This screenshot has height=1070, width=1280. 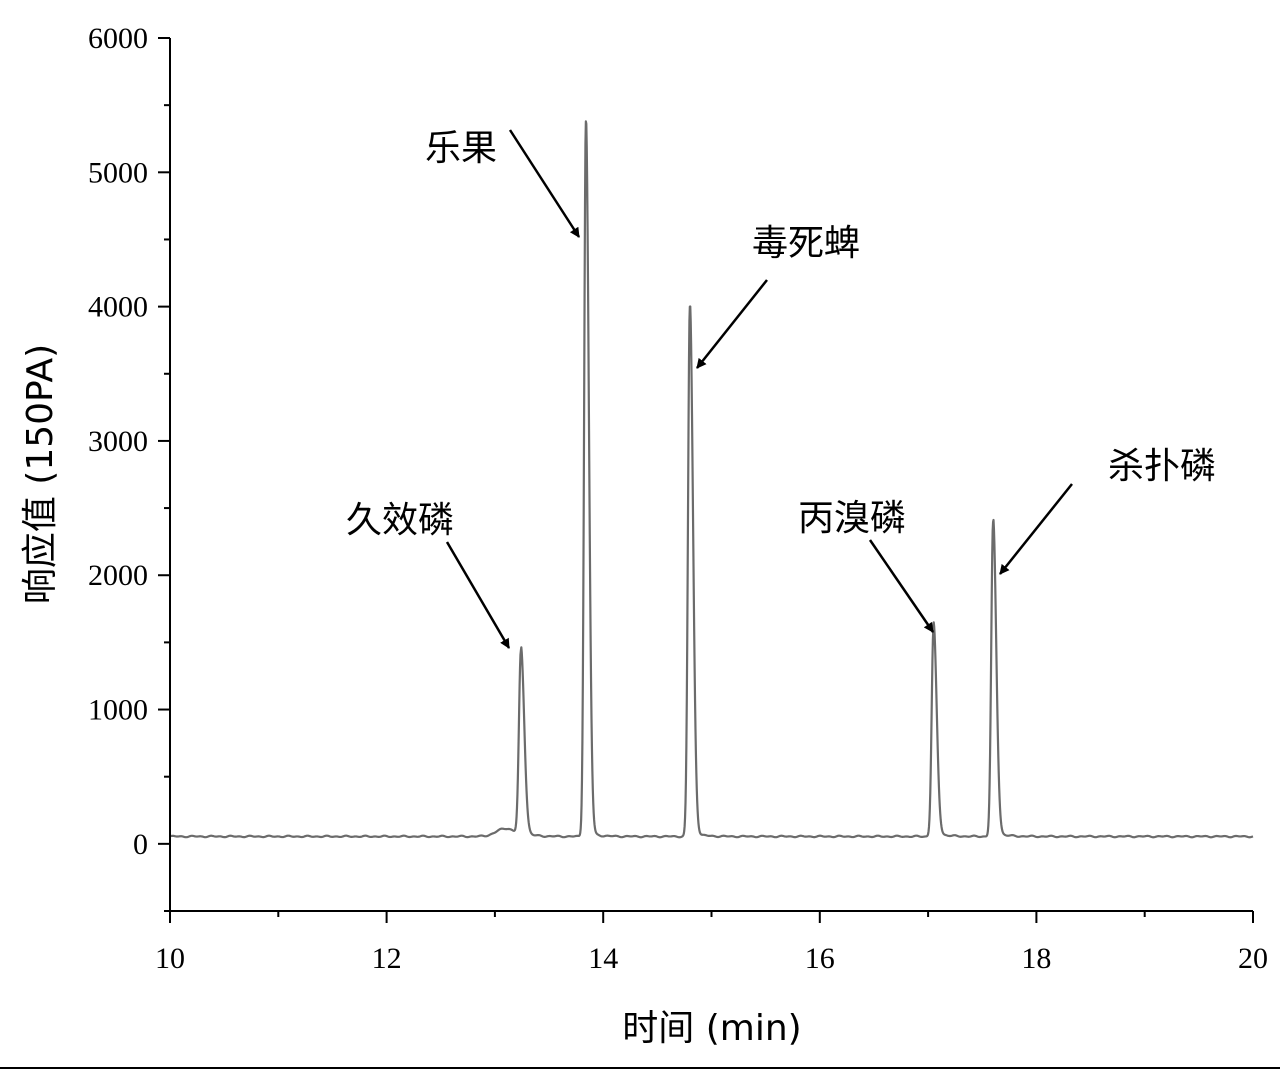 I want to click on x-axis-title: 时间 (min), so click(x=711, y=1028).